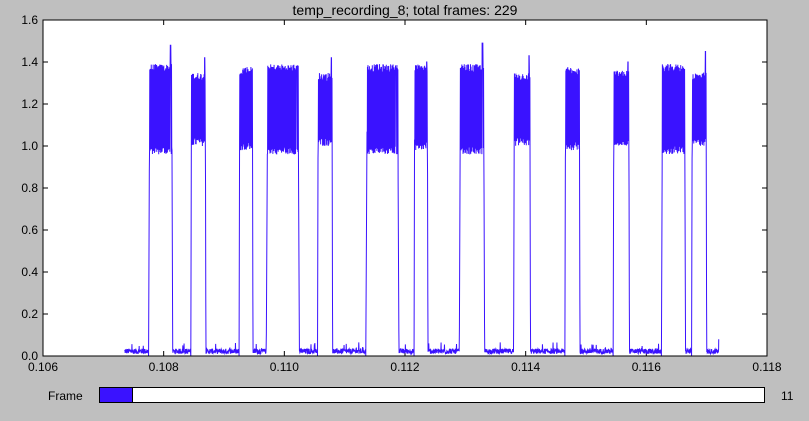  What do you see at coordinates (29, 104) in the screenshot?
I see `y-tick-label: 1.2` at bounding box center [29, 104].